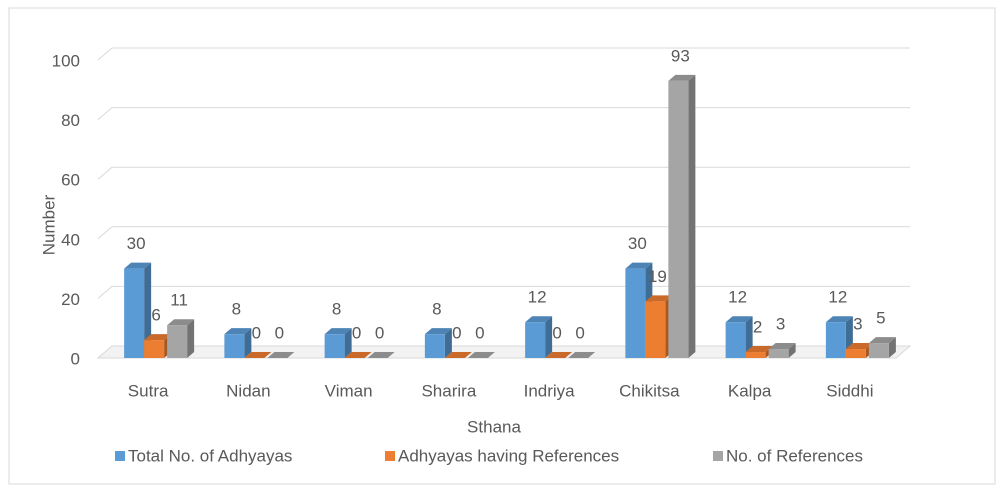 The width and height of the screenshot is (1004, 488). I want to click on legend-label: No. of References, so click(794, 455).